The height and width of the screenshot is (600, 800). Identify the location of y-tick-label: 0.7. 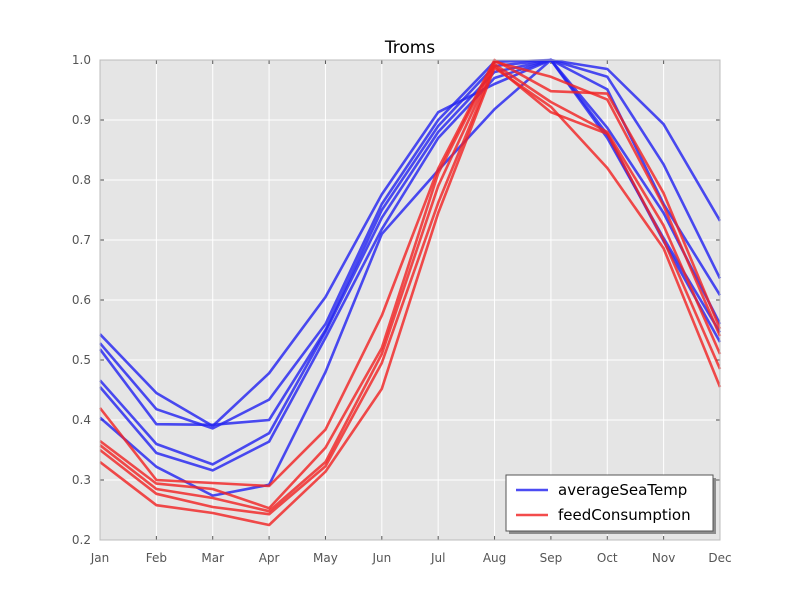
(81, 240).